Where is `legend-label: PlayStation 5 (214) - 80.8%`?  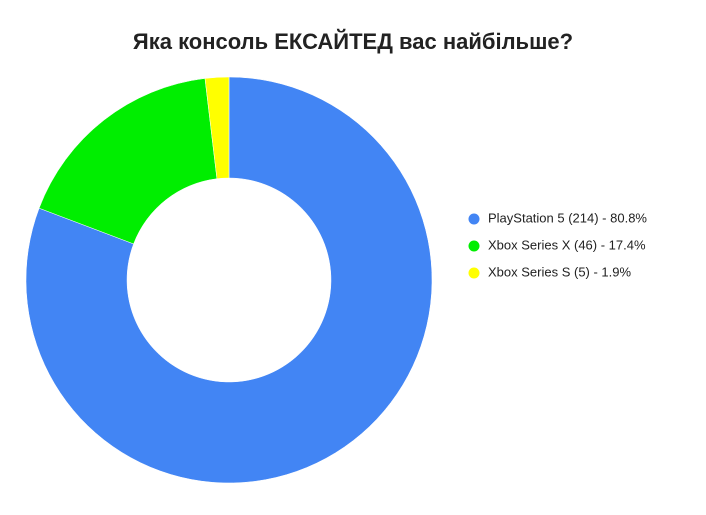 legend-label: PlayStation 5 (214) - 80.8% is located at coordinates (567, 217).